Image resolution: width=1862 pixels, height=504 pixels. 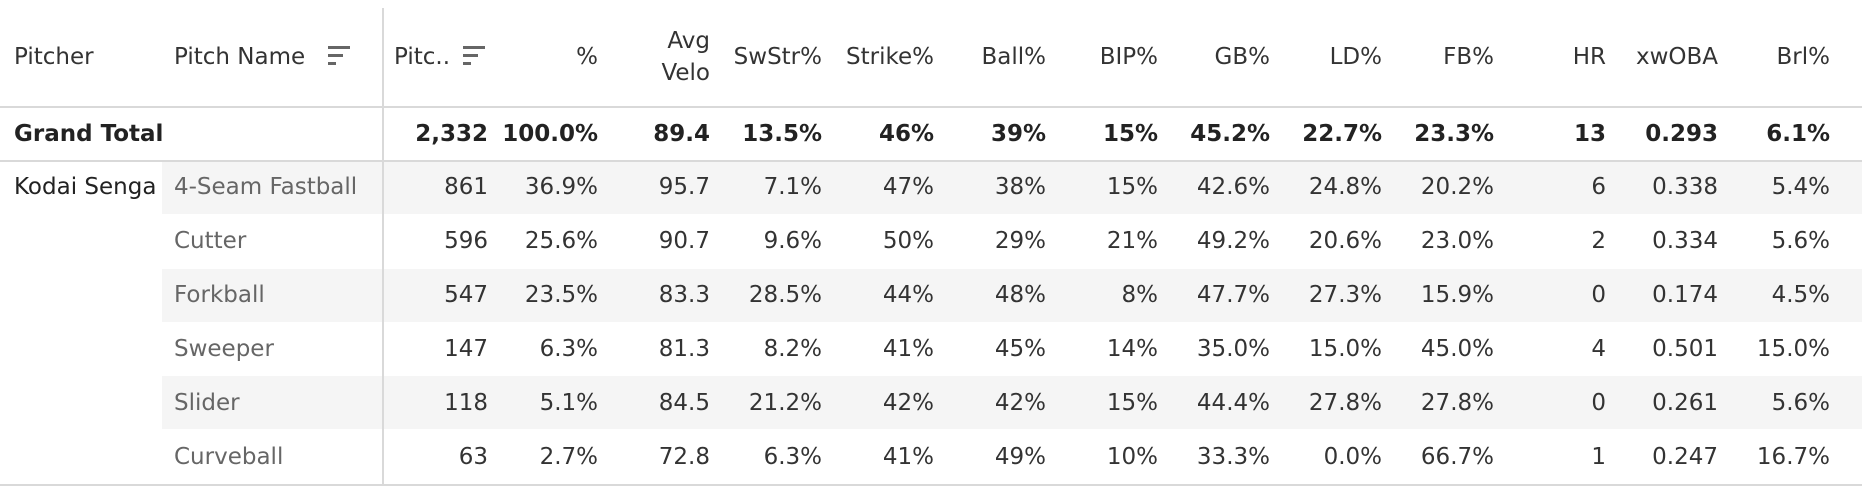 I want to click on xwoba-cell: 0.247, so click(x=1685, y=457).